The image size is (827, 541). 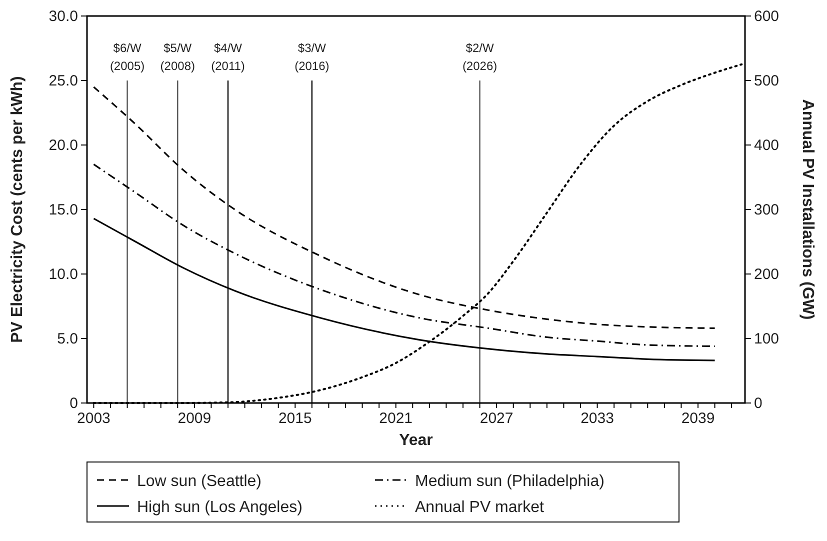 I want to click on y-tick-label: 20.0, so click(x=63, y=145).